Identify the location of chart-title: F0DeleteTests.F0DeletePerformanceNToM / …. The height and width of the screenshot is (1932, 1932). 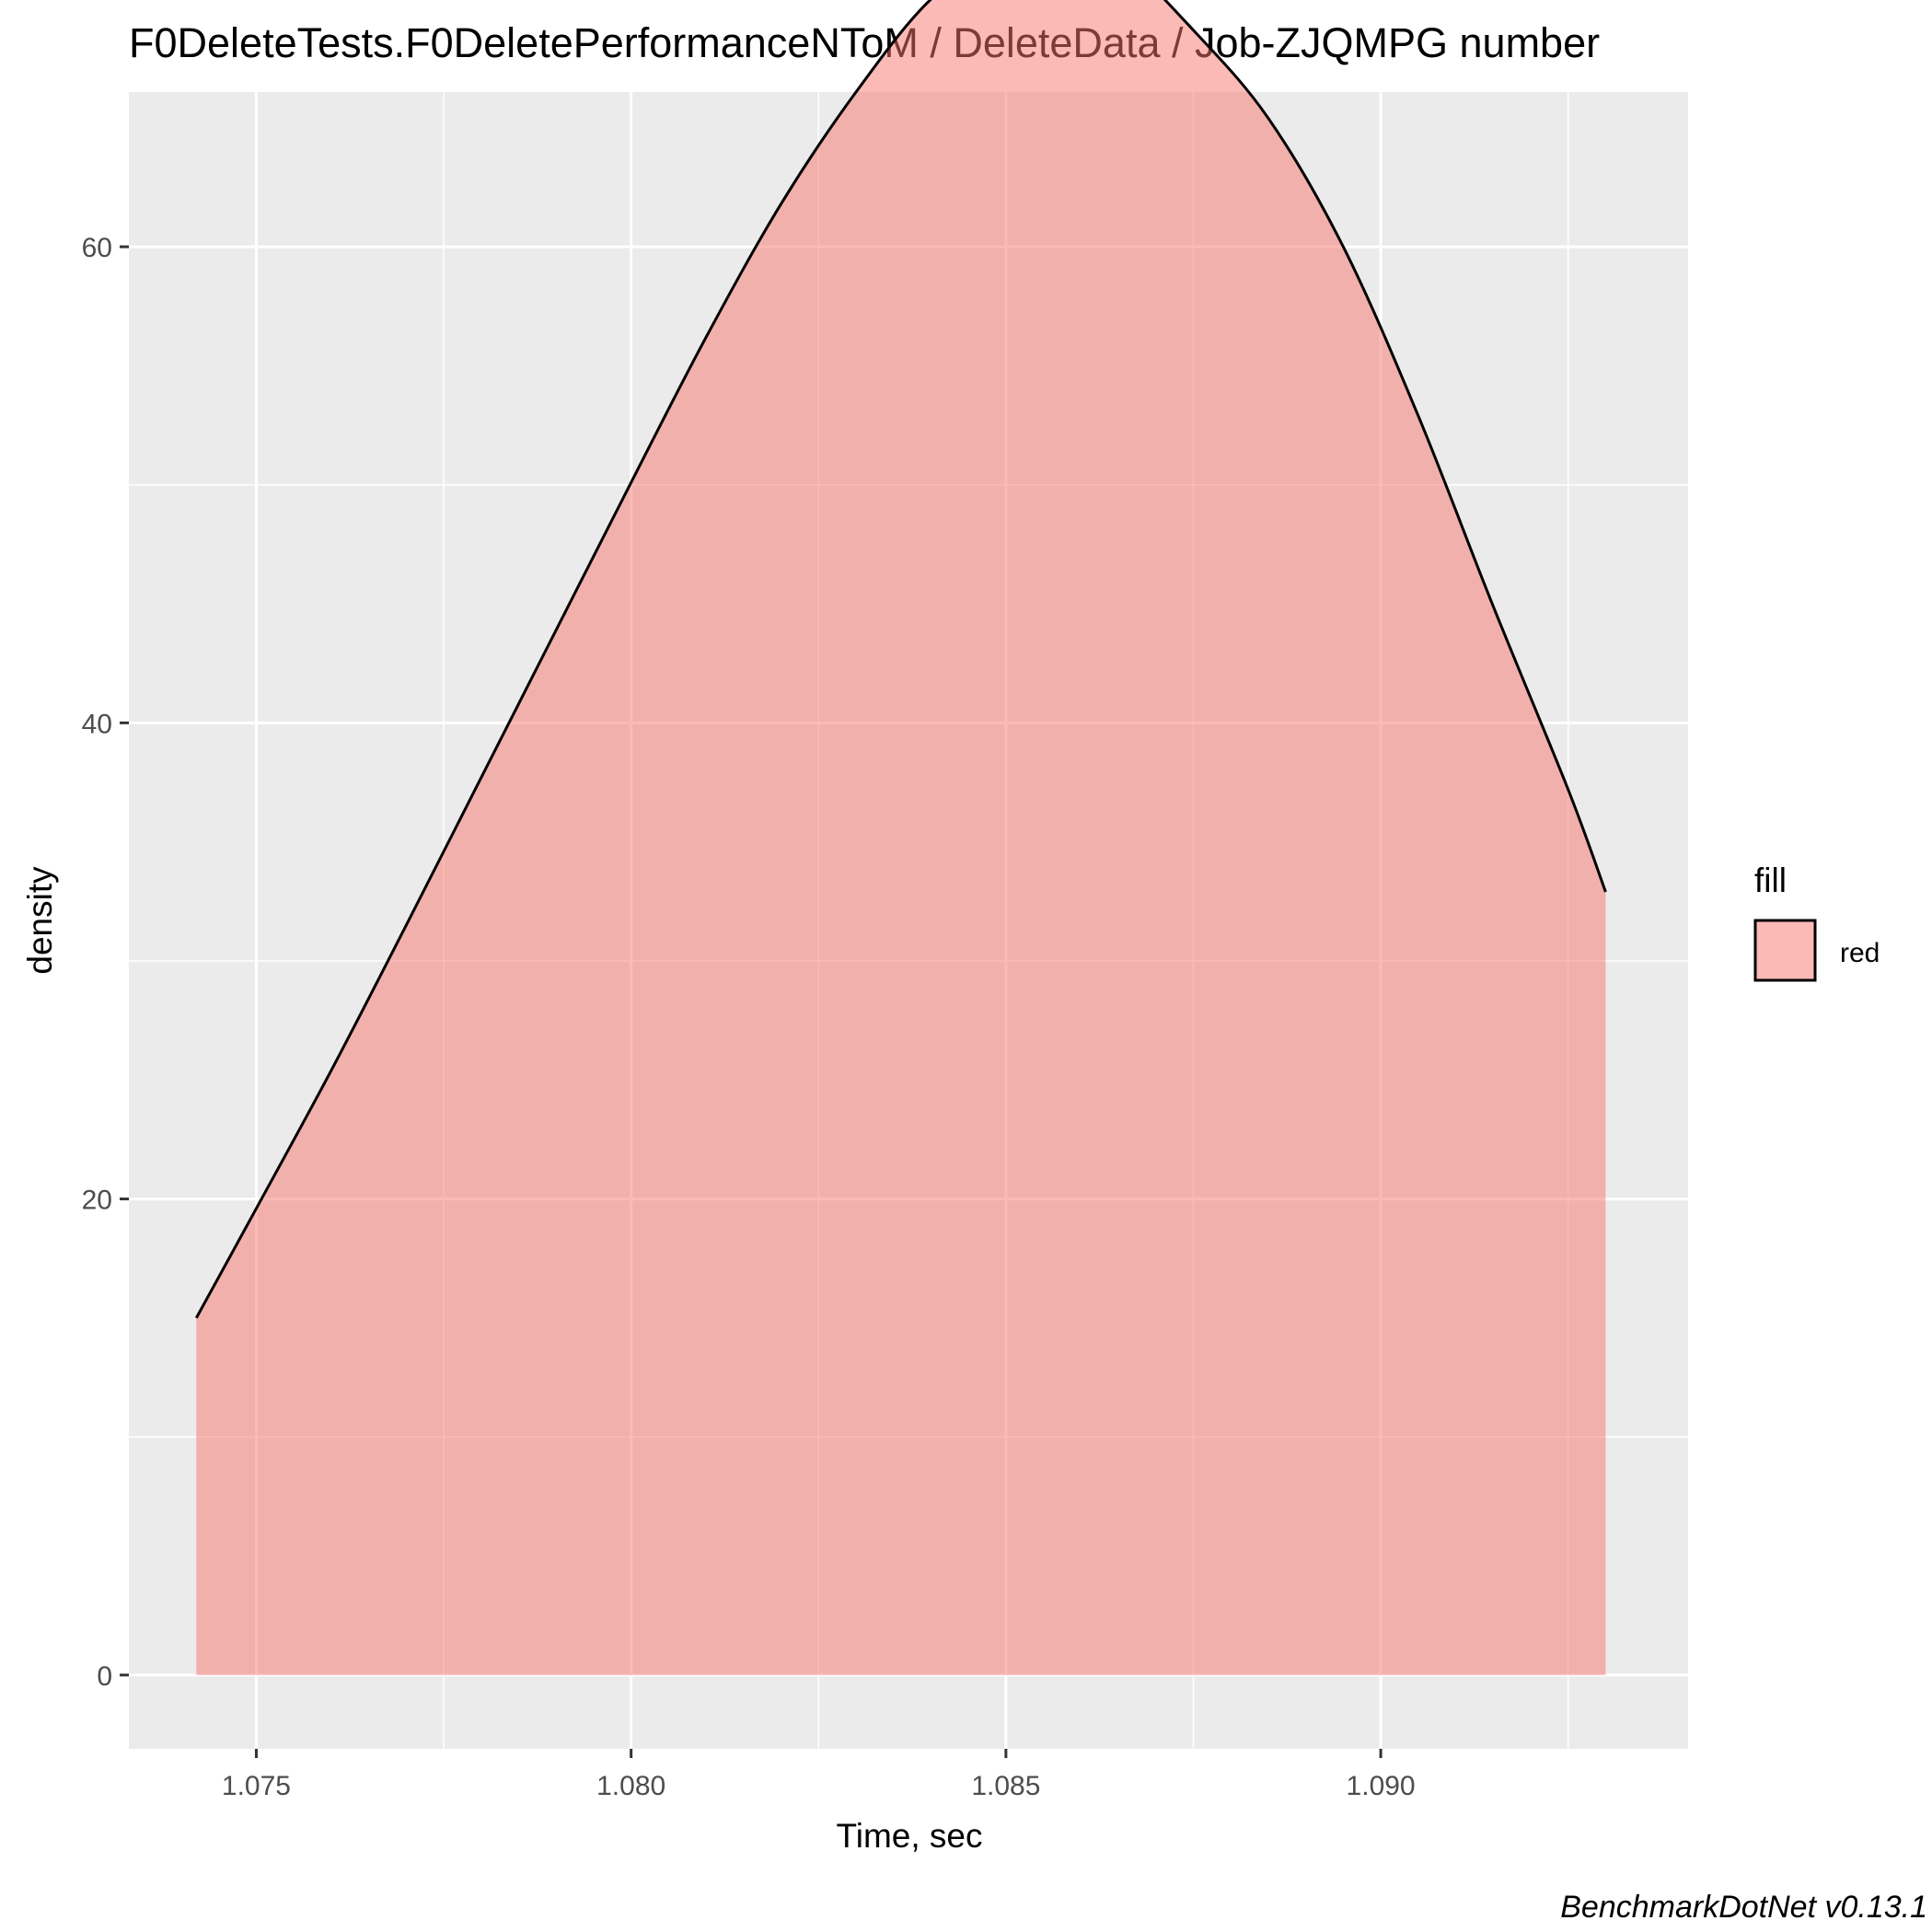
(865, 42).